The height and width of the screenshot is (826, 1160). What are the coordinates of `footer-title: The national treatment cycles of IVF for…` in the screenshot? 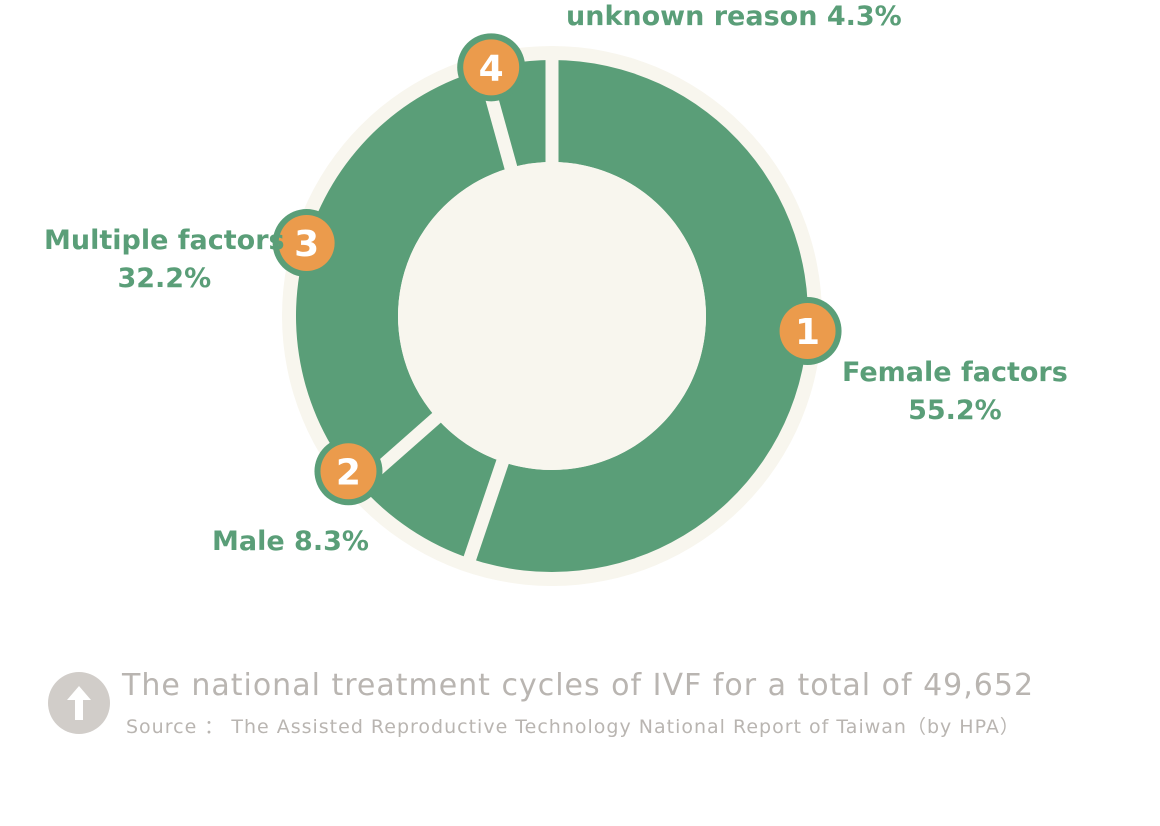 It's located at (578, 685).